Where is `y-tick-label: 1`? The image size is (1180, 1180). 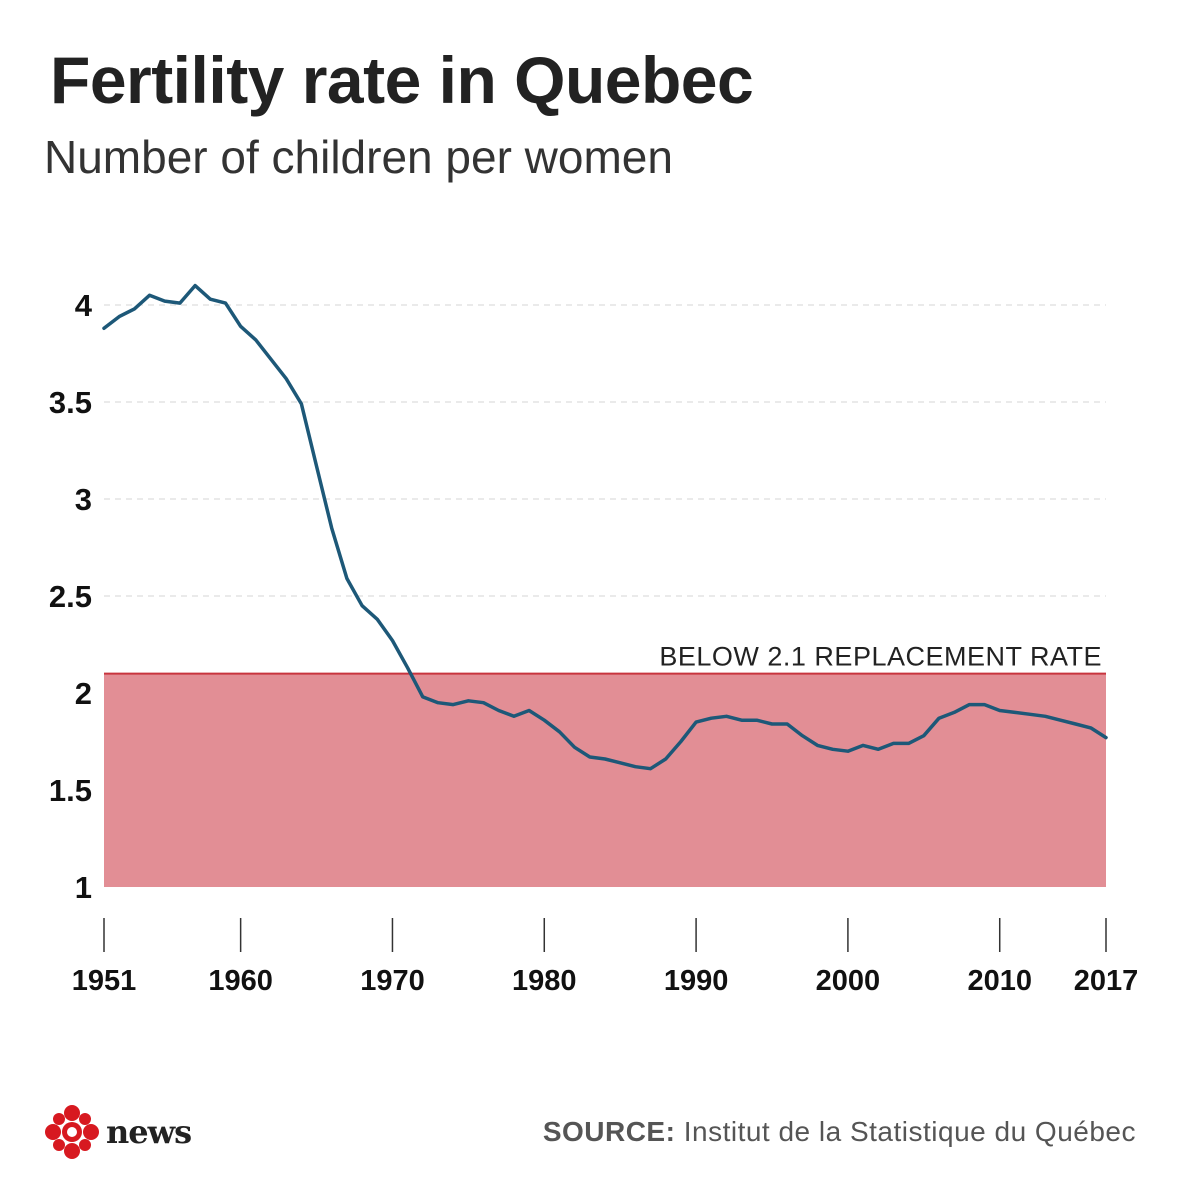 y-tick-label: 1 is located at coordinates (83, 887).